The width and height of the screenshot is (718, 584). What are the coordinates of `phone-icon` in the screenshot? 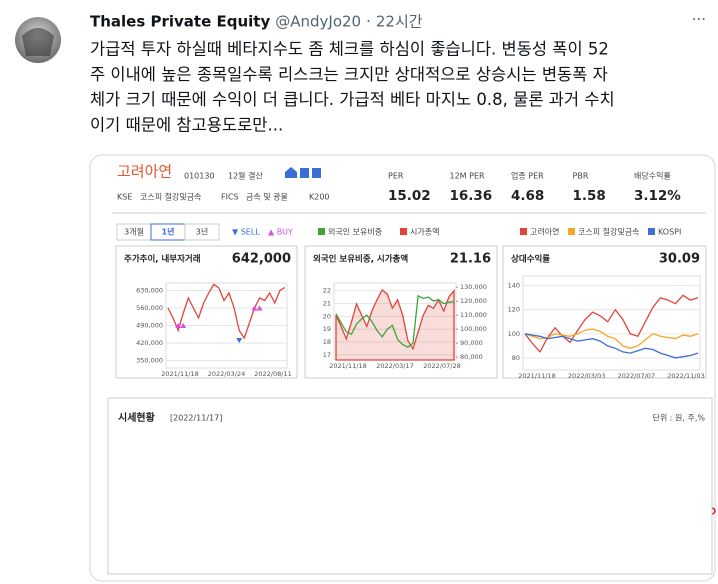 It's located at (316, 173).